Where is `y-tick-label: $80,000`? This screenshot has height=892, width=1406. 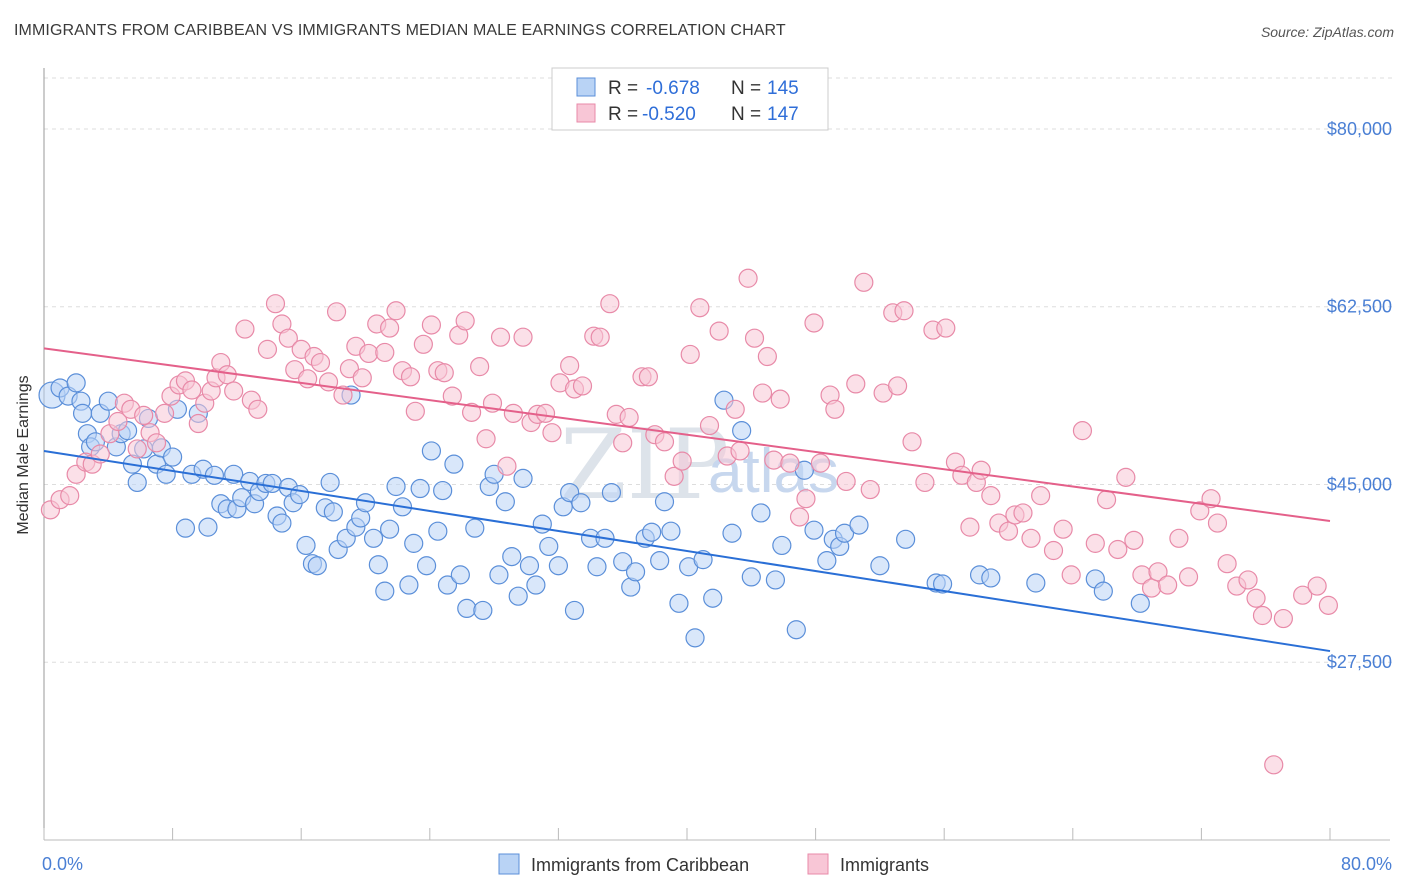
y-tick-label: $80,000 is located at coordinates (1359, 129).